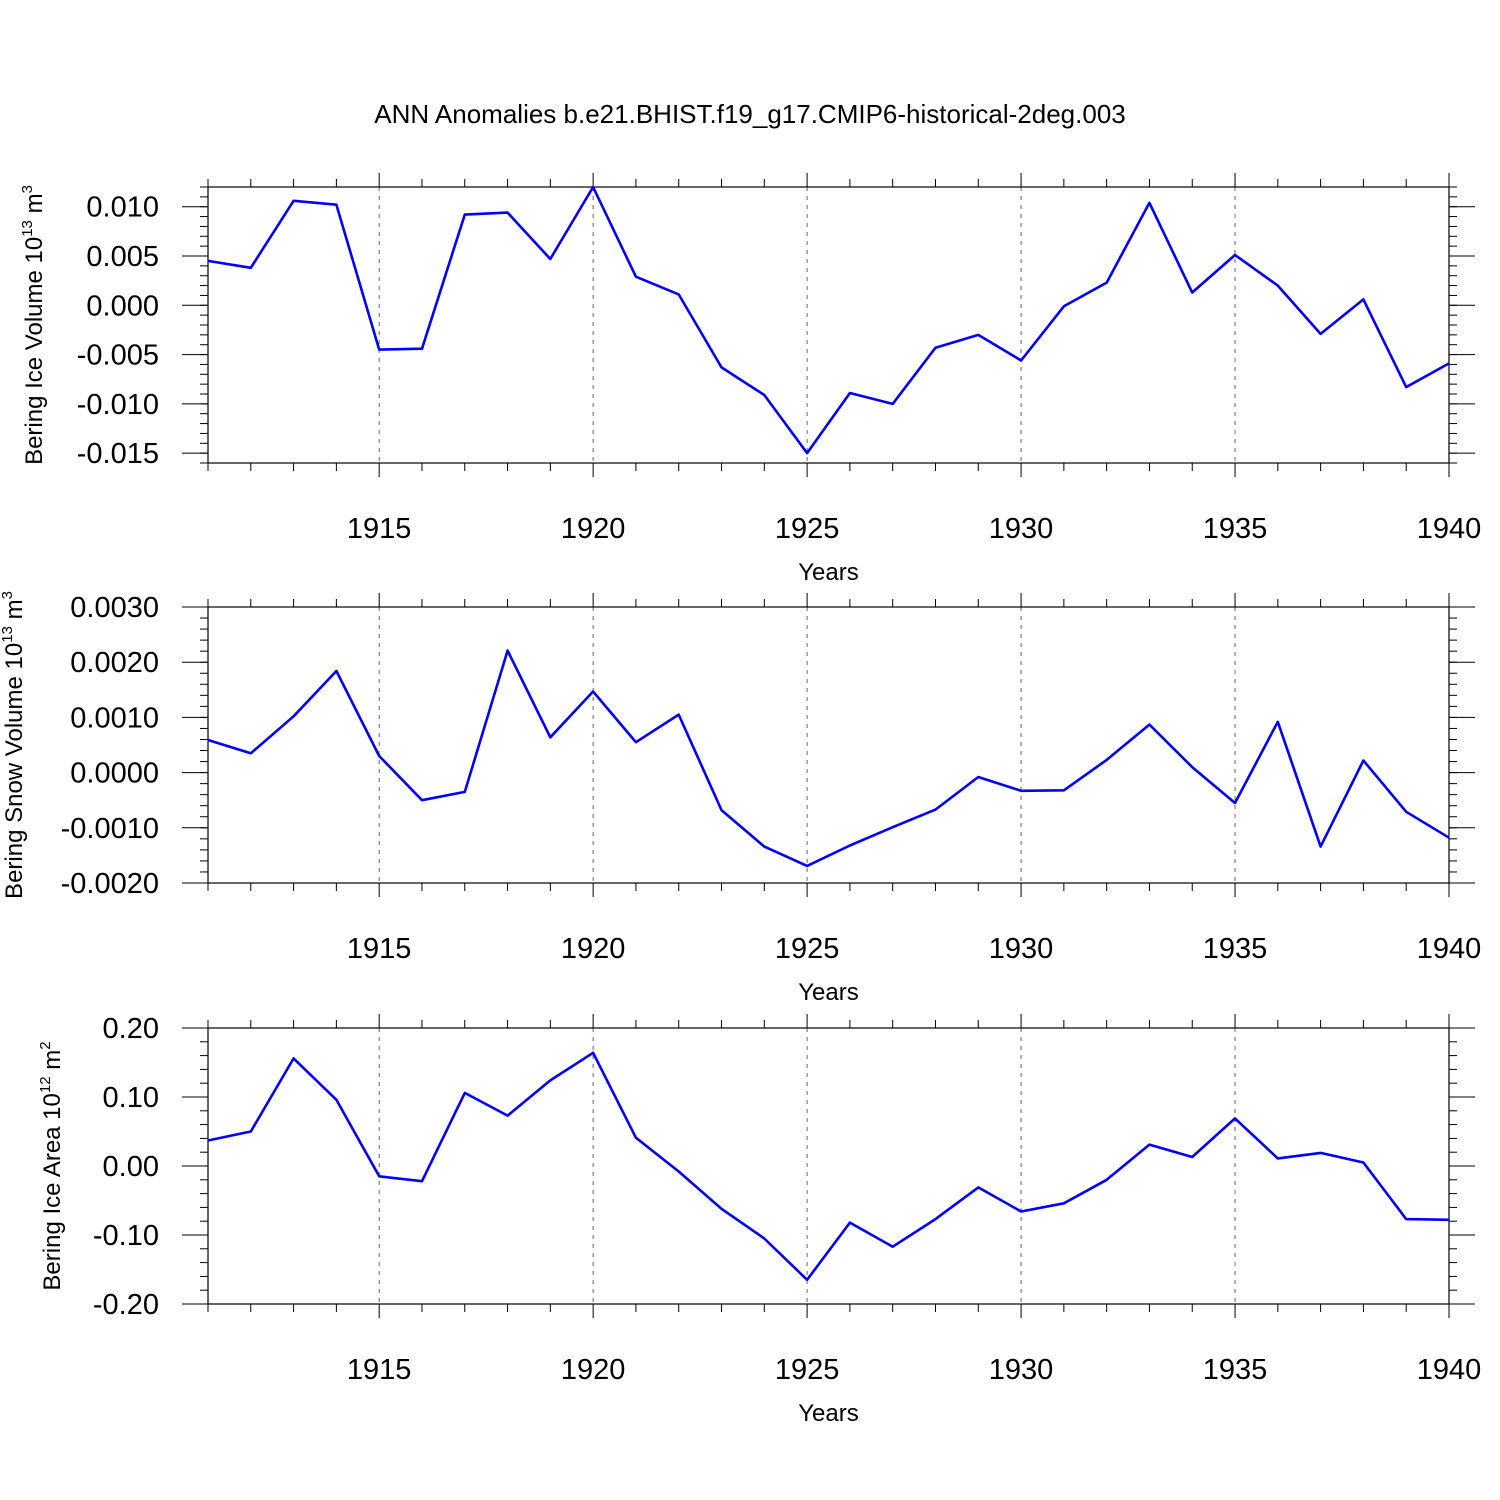 The height and width of the screenshot is (1500, 1500). I want to click on y-axis-label-unit-exponent: 2, so click(45, 1045).